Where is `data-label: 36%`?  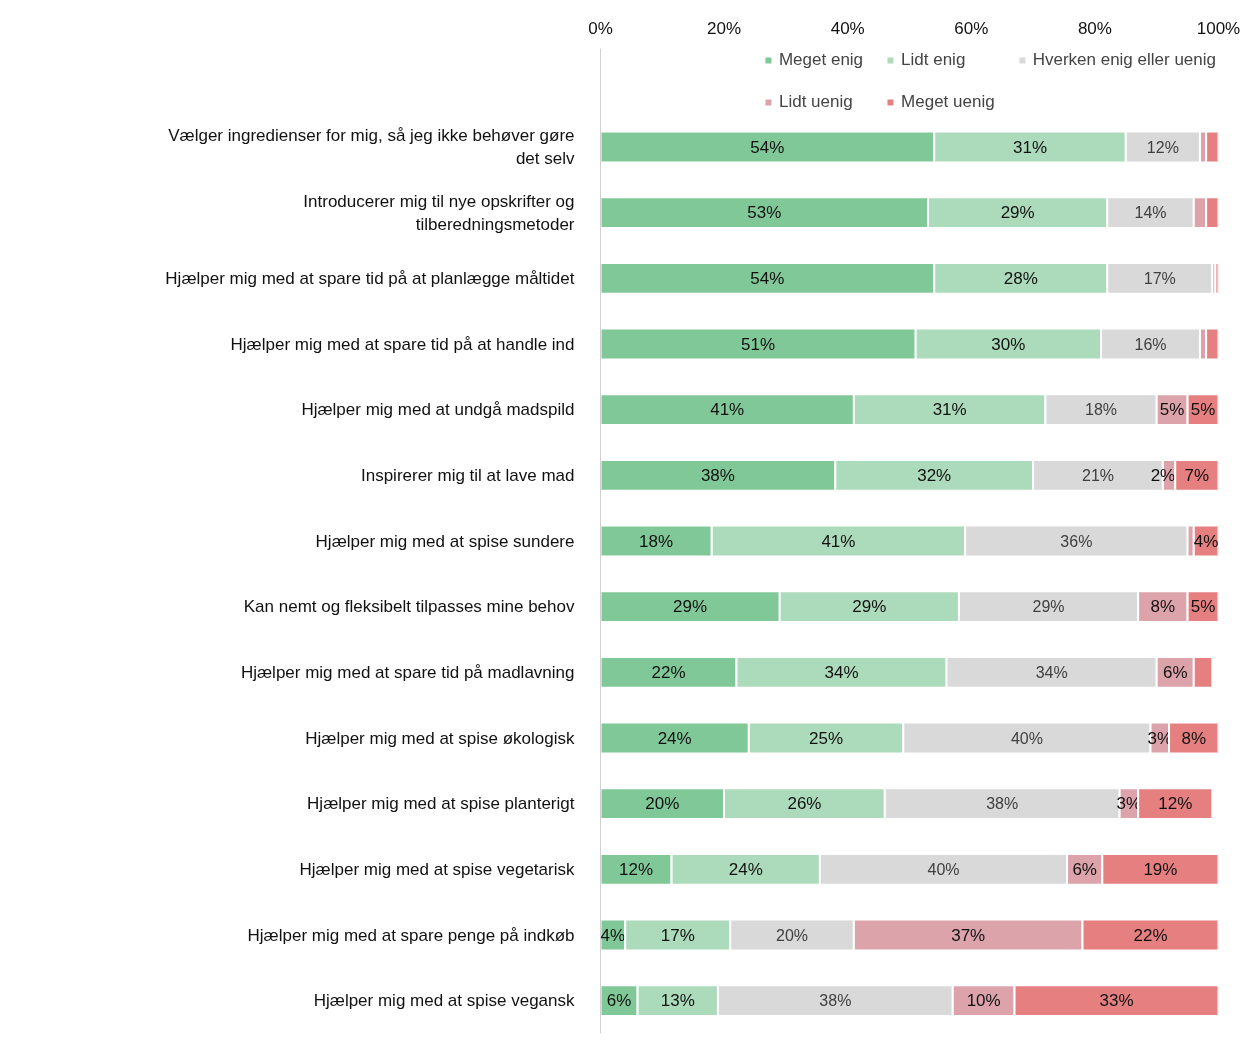 data-label: 36% is located at coordinates (1076, 541).